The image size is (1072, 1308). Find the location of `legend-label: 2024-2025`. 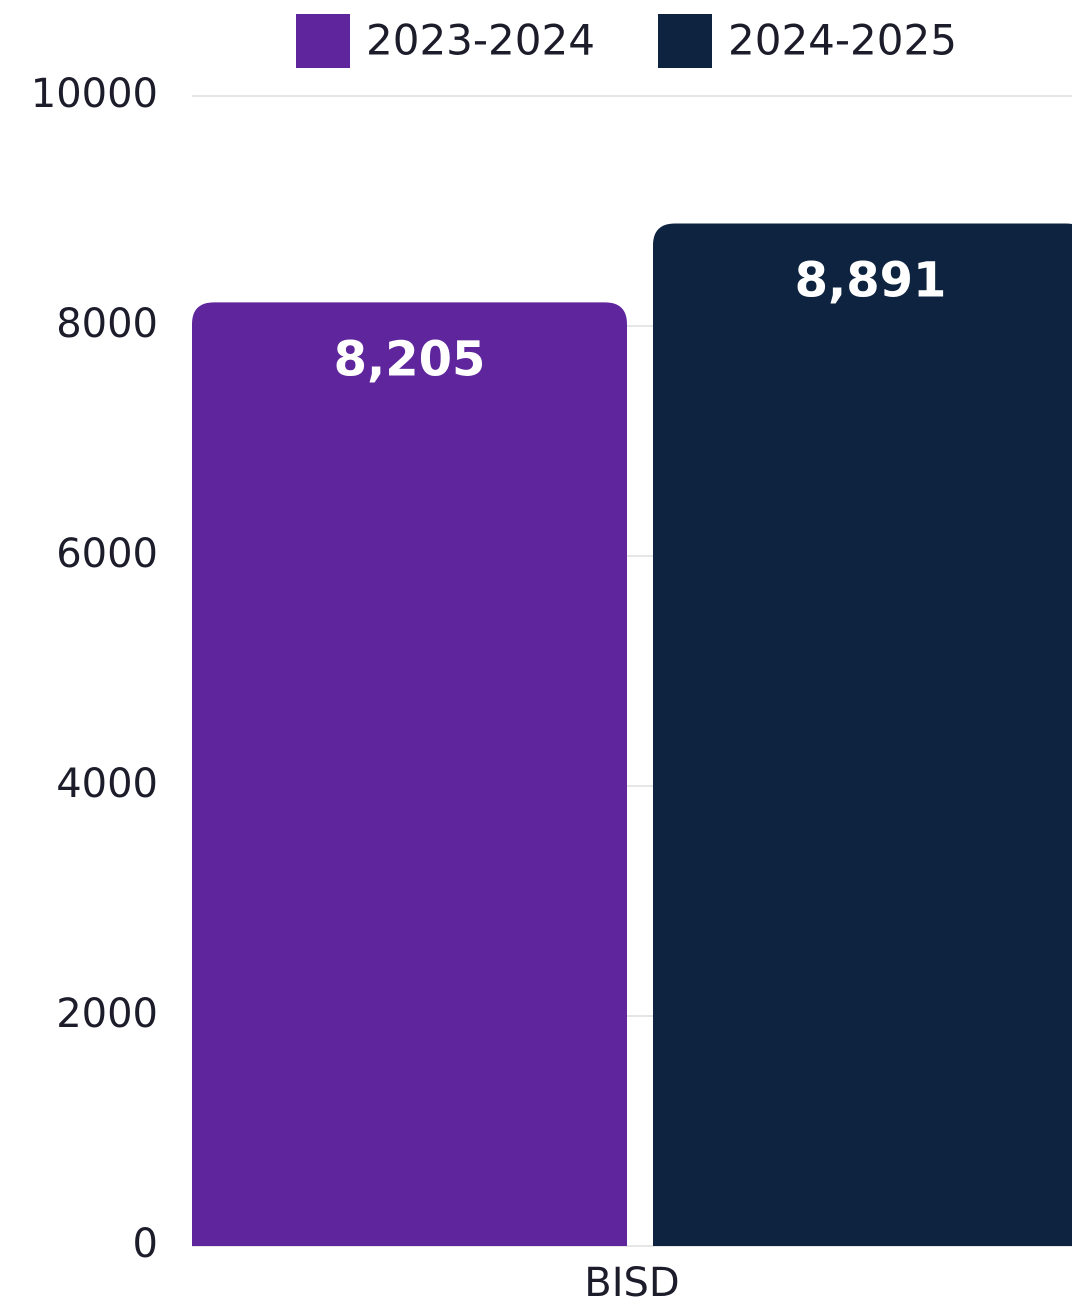

legend-label: 2024-2025 is located at coordinates (842, 40).